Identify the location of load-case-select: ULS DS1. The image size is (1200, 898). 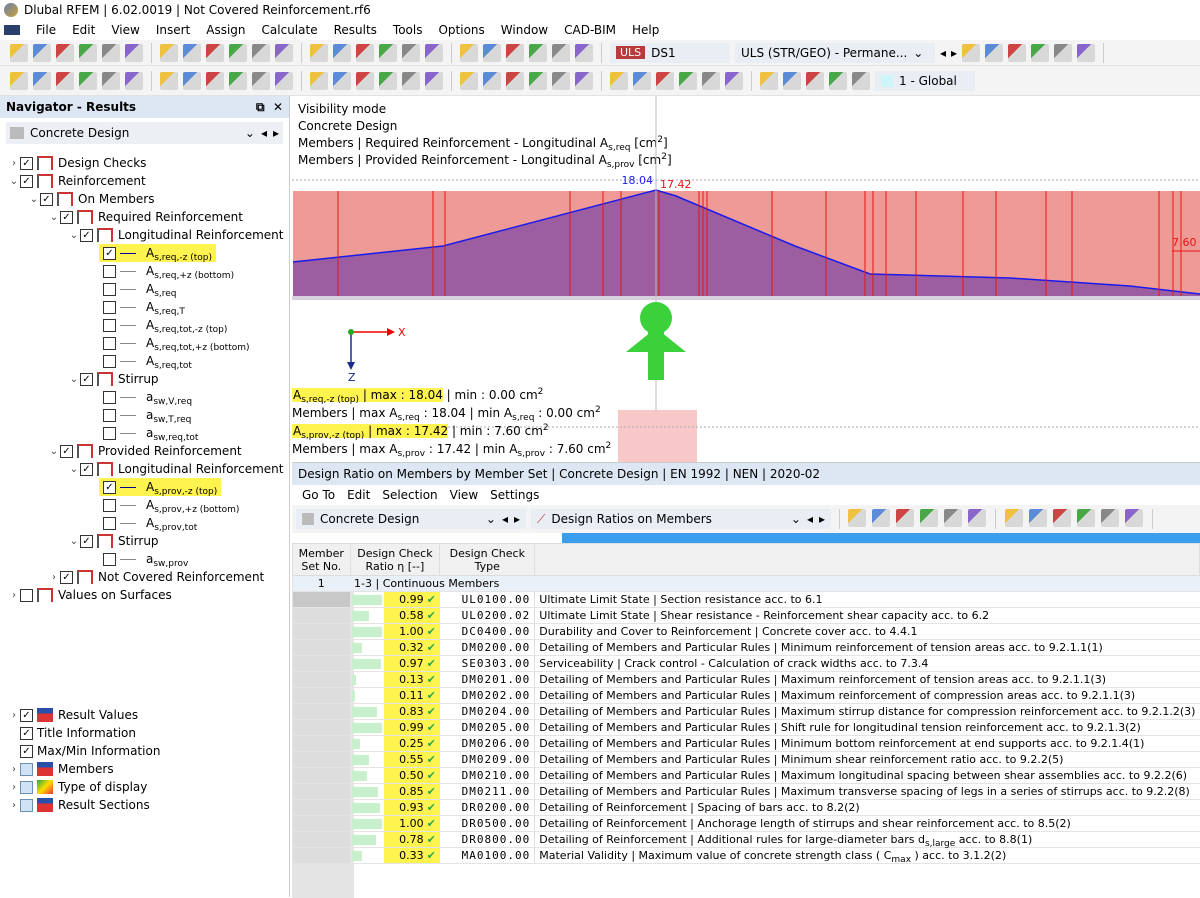
(670, 52).